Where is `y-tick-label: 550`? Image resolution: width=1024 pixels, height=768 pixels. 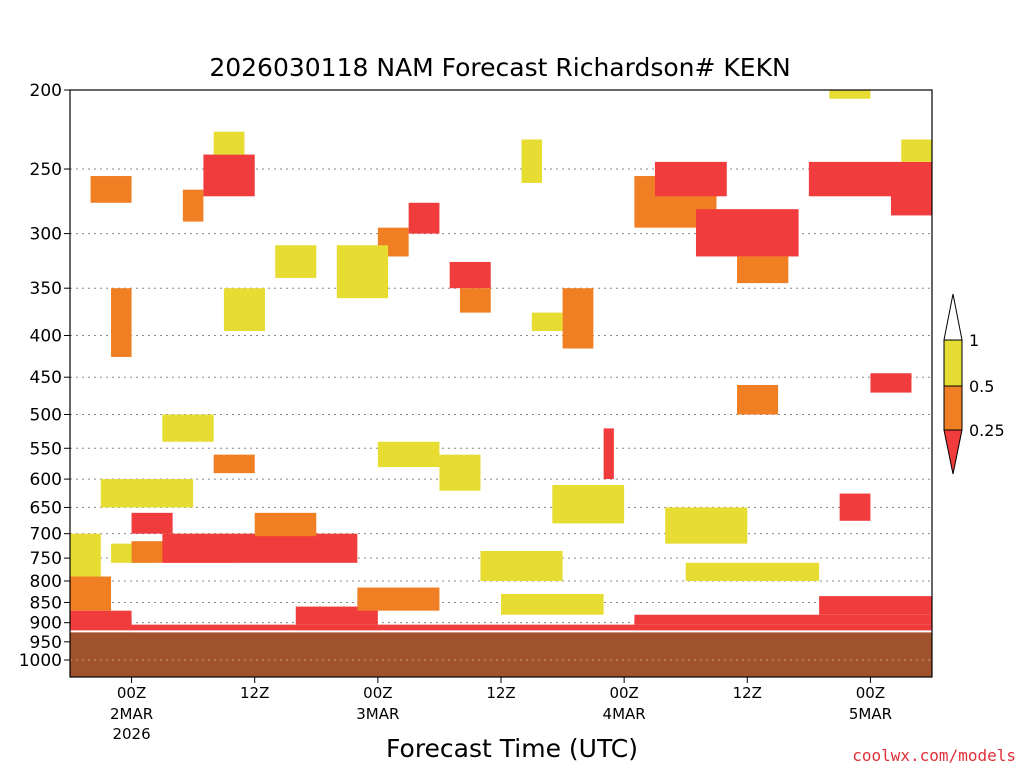 y-tick-label: 550 is located at coordinates (46, 449).